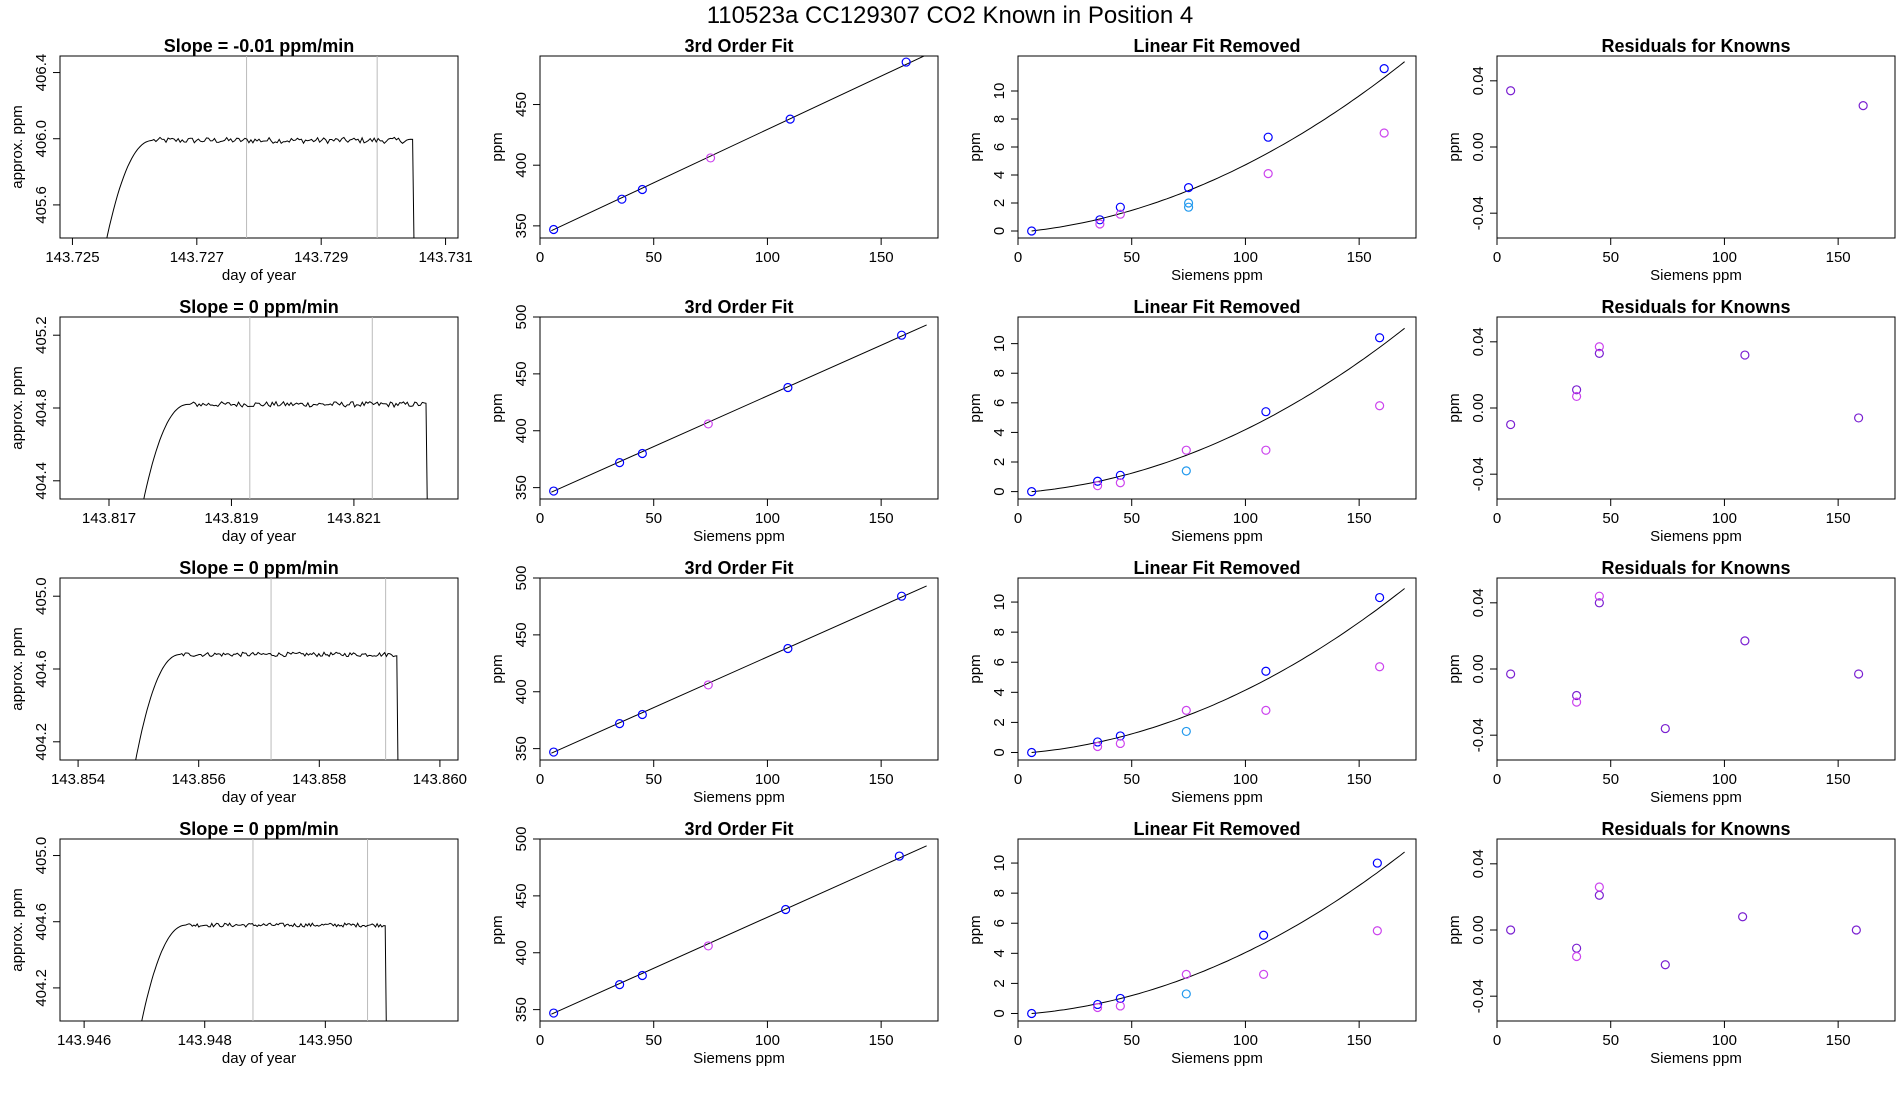 This screenshot has height=1100, width=1900. What do you see at coordinates (199, 779) in the screenshot?
I see `x-tick-label: 143.856` at bounding box center [199, 779].